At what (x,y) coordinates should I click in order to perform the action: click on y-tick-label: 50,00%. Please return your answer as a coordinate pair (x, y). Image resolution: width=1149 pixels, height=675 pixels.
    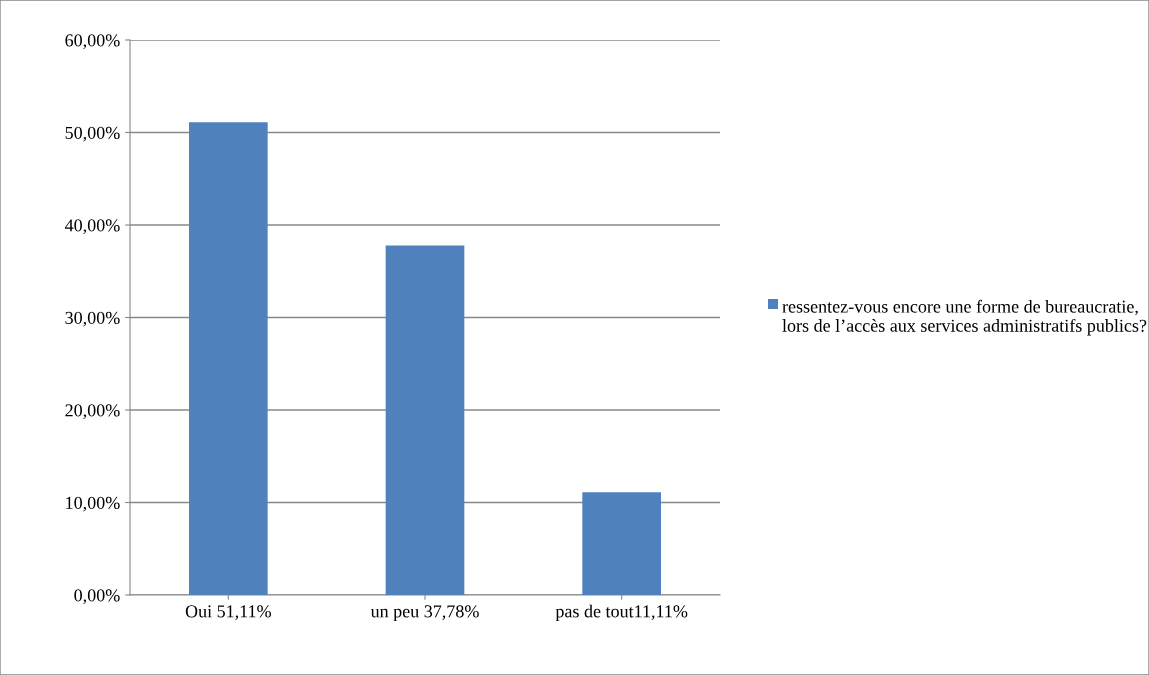
    Looking at the image, I should click on (92, 134).